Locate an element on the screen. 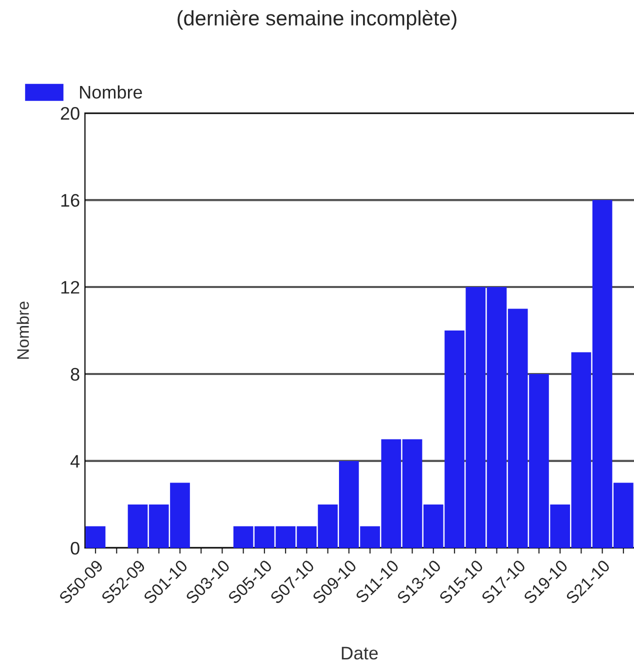  y-tick-label: 20 is located at coordinates (70, 113).